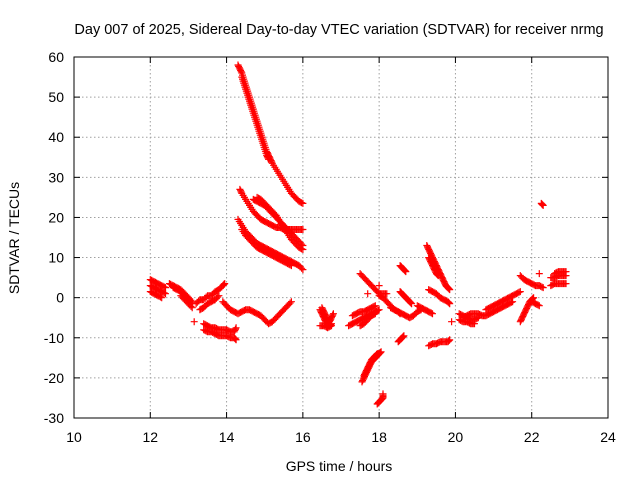  Describe the element at coordinates (456, 437) in the screenshot. I see `x-tick-label: 20` at that location.